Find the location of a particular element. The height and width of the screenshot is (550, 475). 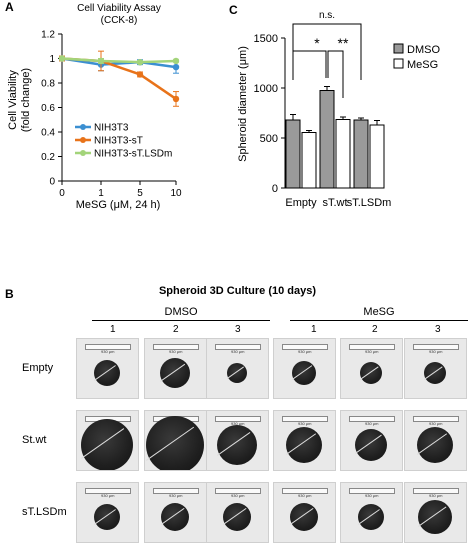

row-label: St.wt is located at coordinates (34, 440).